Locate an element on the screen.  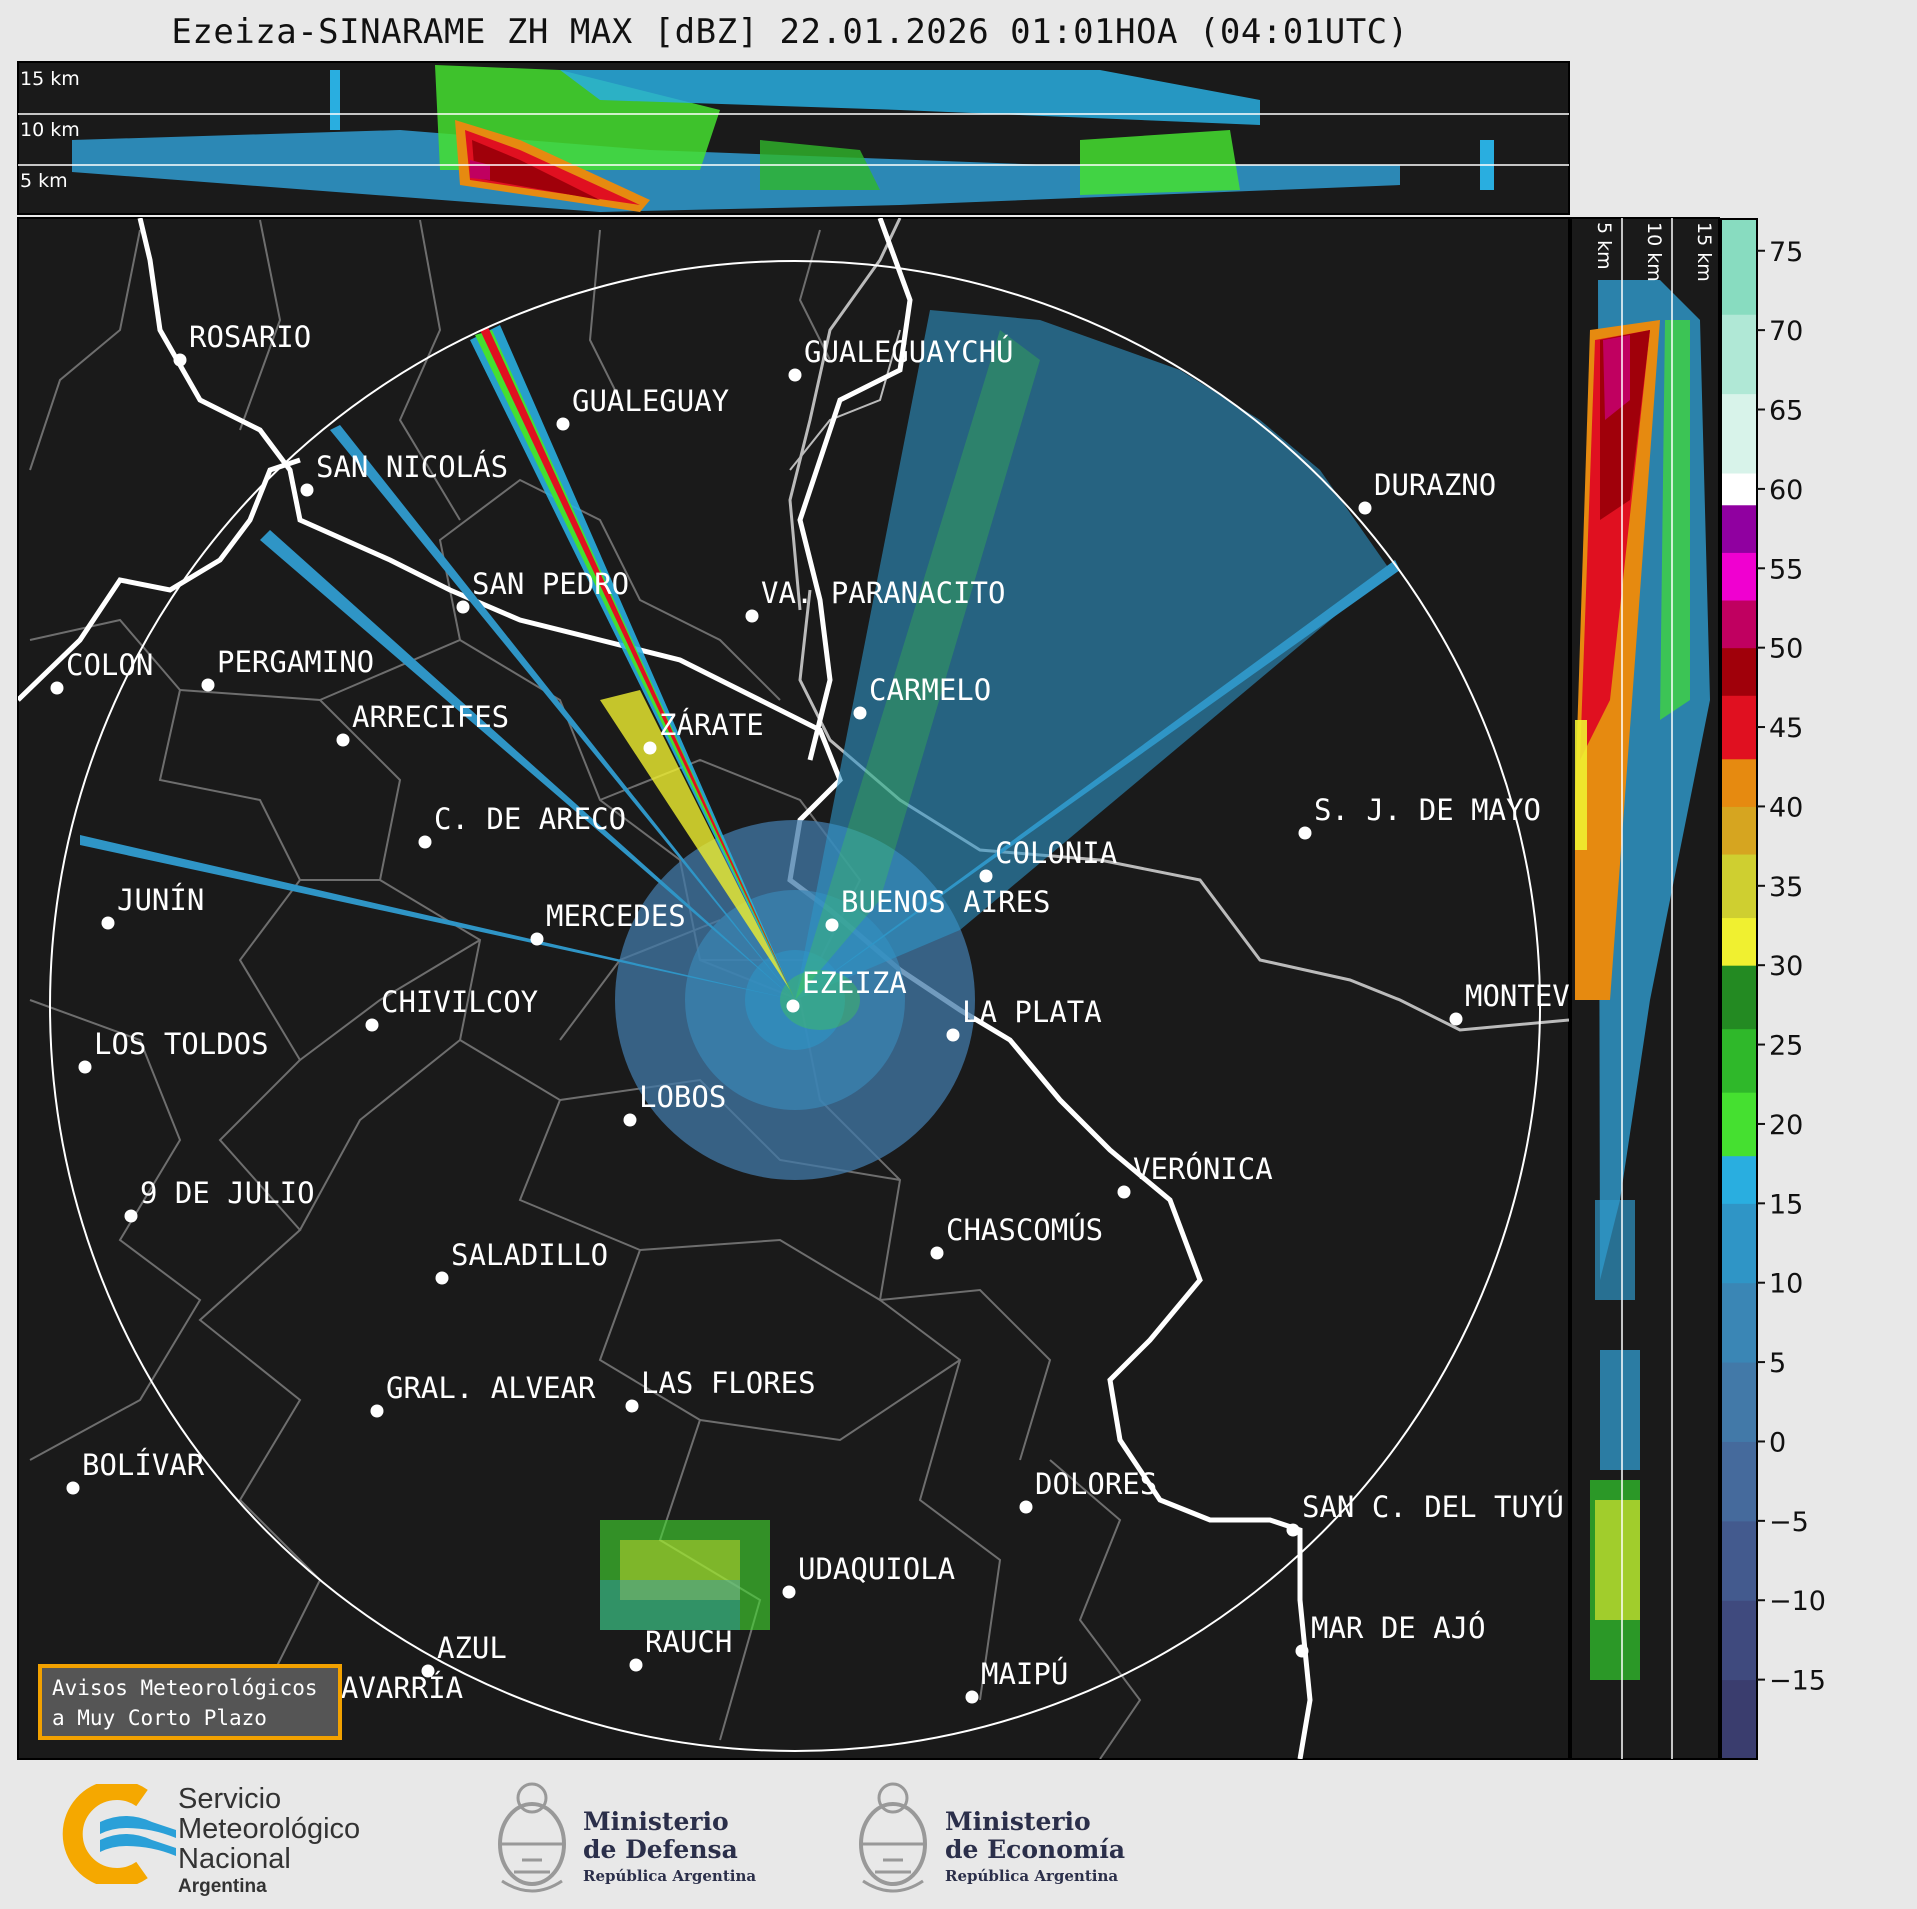
city-label-mar-de-ajo: MAR DE AJÓ is located at coordinates (1398, 1628).